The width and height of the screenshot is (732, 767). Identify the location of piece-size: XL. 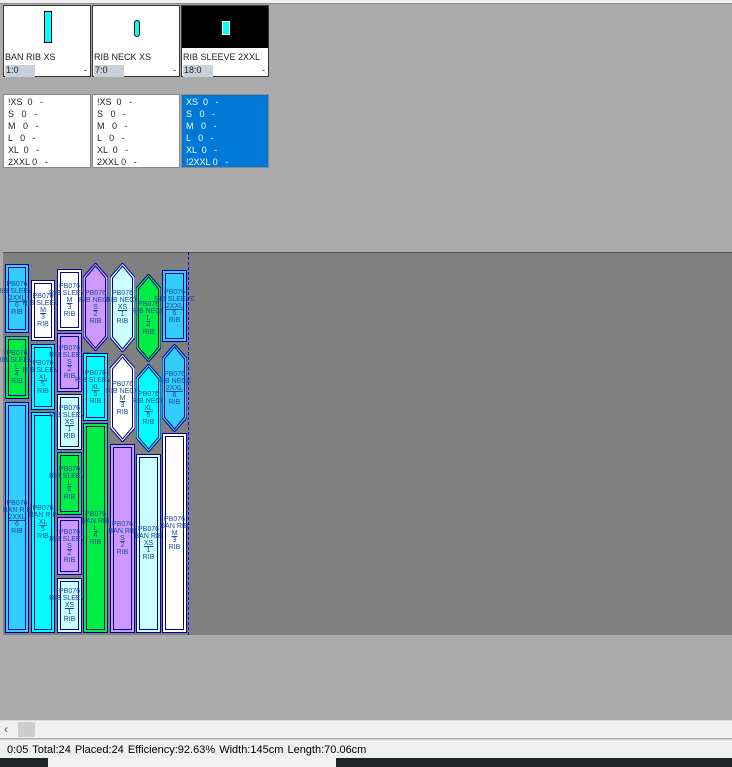
(95, 387).